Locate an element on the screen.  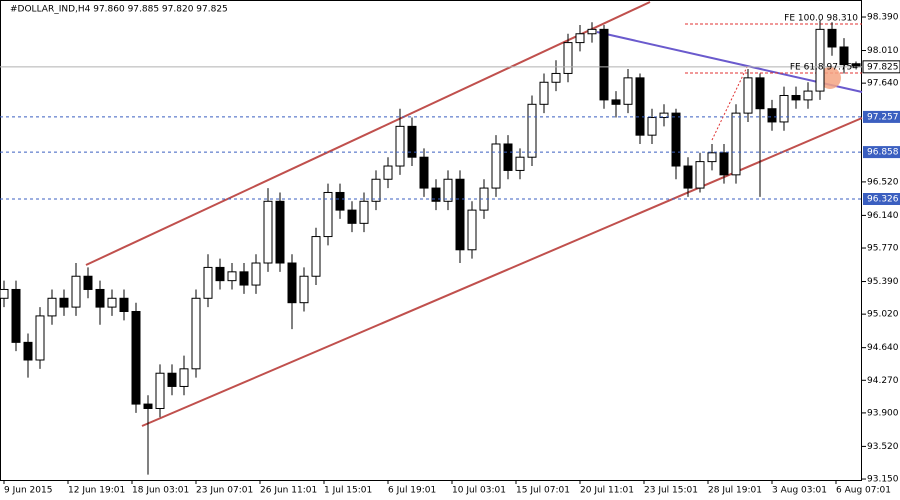
level-label: 96.326 is located at coordinates (883, 200).